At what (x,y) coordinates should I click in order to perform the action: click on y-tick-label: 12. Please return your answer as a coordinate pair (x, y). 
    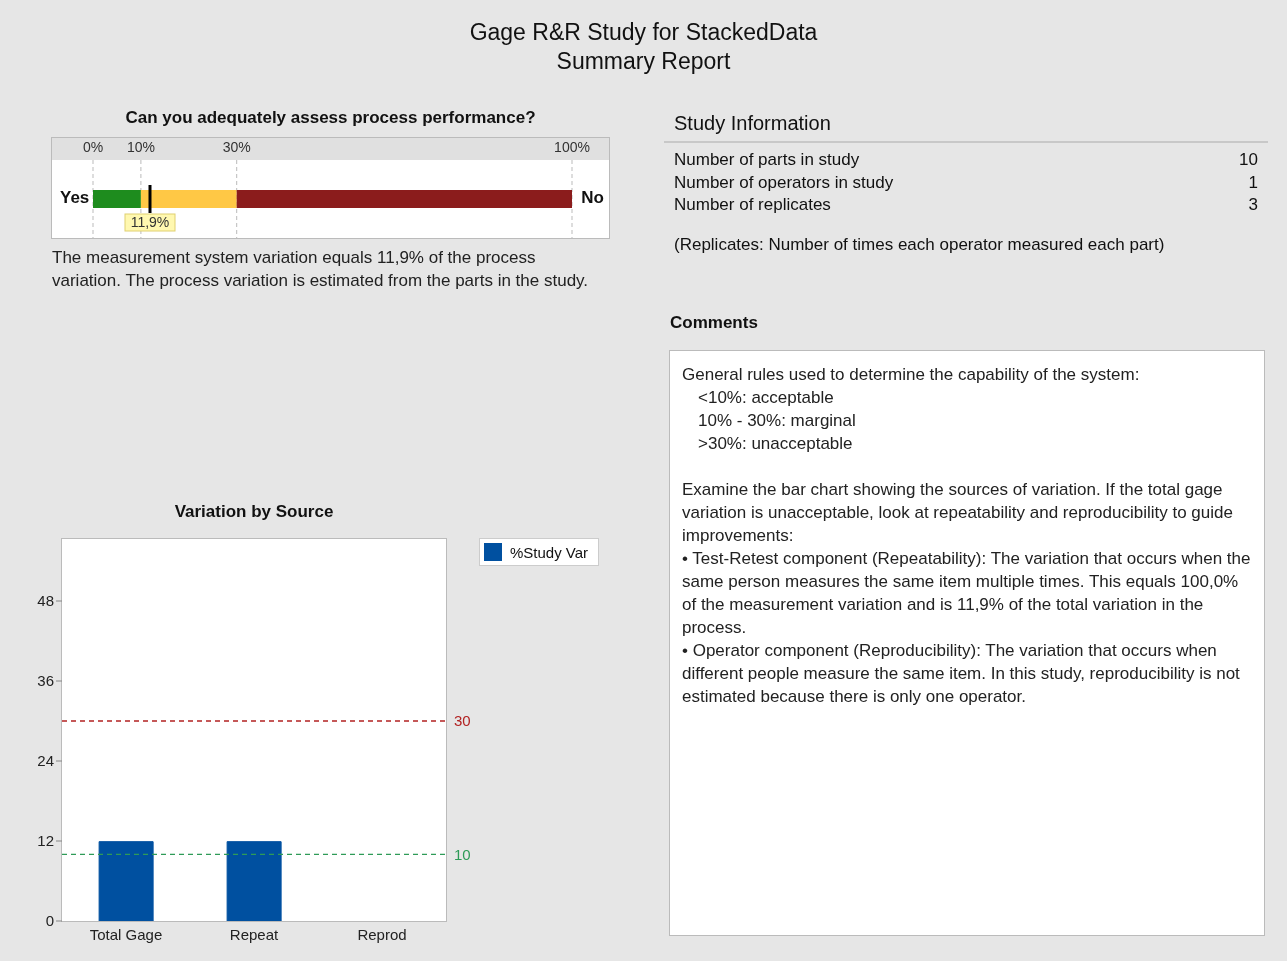
    Looking at the image, I should click on (45, 841).